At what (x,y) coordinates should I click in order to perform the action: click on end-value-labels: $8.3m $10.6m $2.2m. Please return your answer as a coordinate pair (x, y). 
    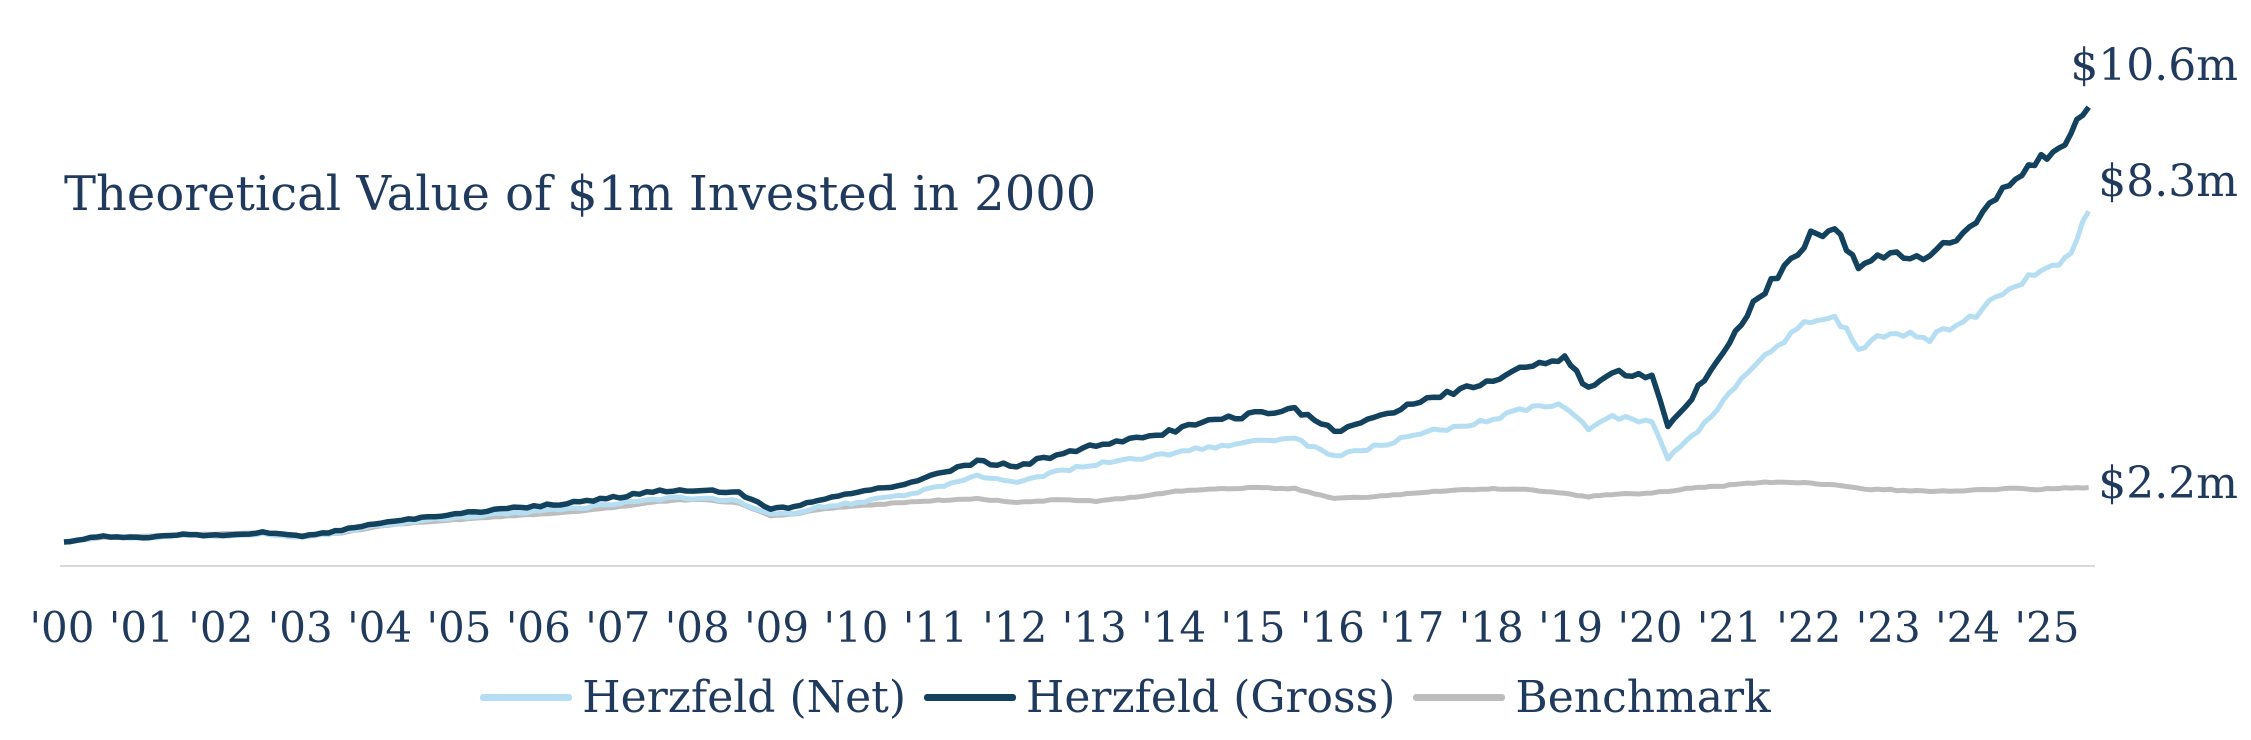
    Looking at the image, I should click on (2154, 274).